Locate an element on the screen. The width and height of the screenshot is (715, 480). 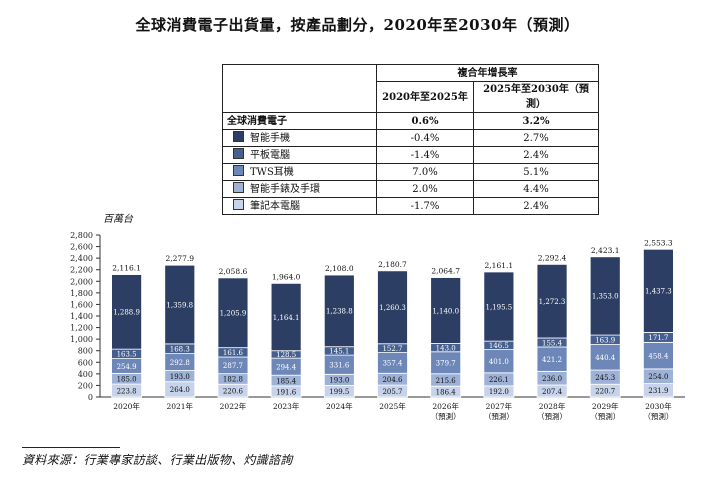
bar-segment-label: 1,288.9 is located at coordinates (126, 313).